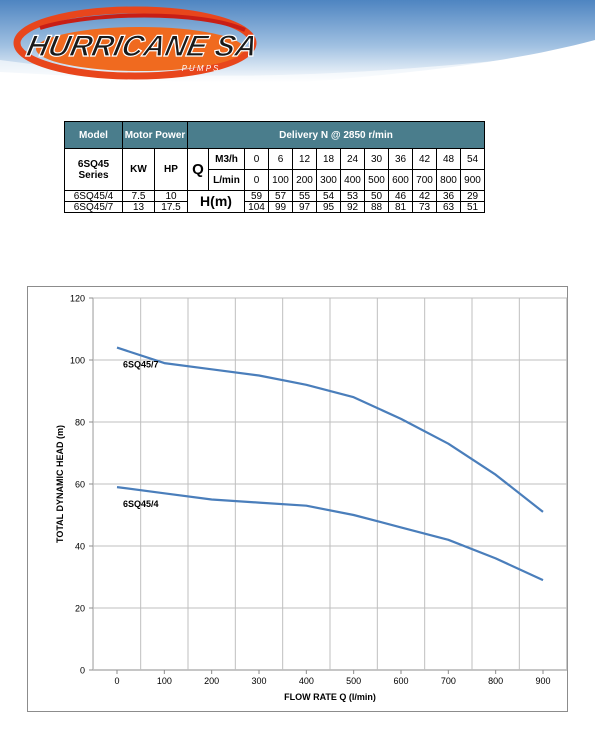  I want to click on row-model: 6SQ45/4, so click(93, 196).